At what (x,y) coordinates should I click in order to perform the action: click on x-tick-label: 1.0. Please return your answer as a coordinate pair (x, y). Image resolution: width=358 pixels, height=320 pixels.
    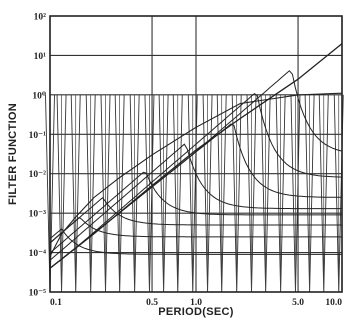
    Looking at the image, I should click on (196, 303).